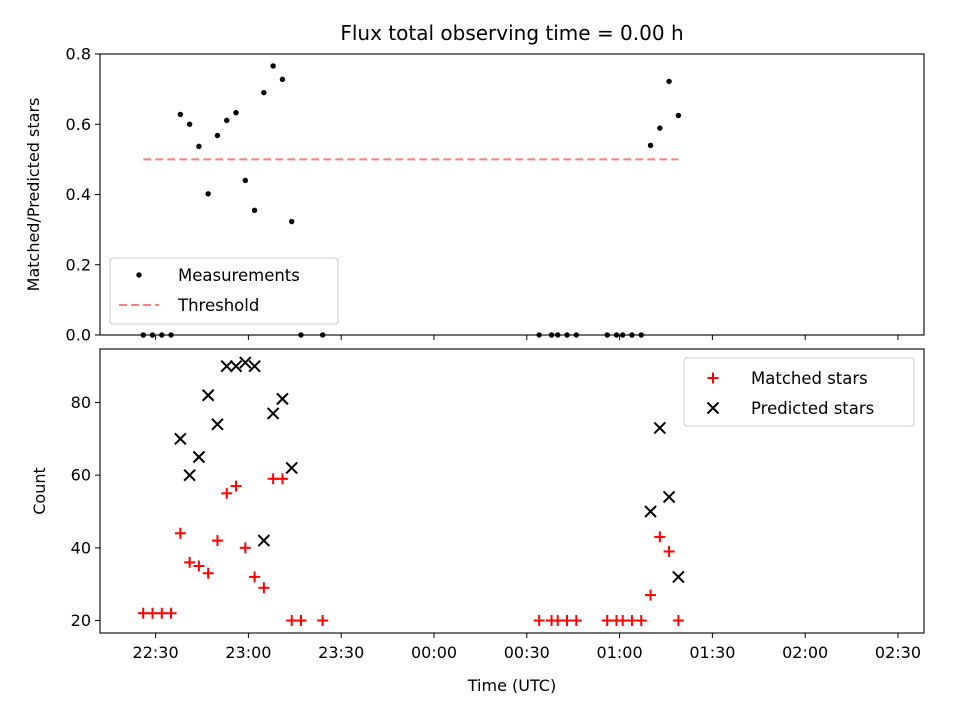  What do you see at coordinates (511, 33) in the screenshot?
I see `chart-title: Flux total observing time = 0.00 h` at bounding box center [511, 33].